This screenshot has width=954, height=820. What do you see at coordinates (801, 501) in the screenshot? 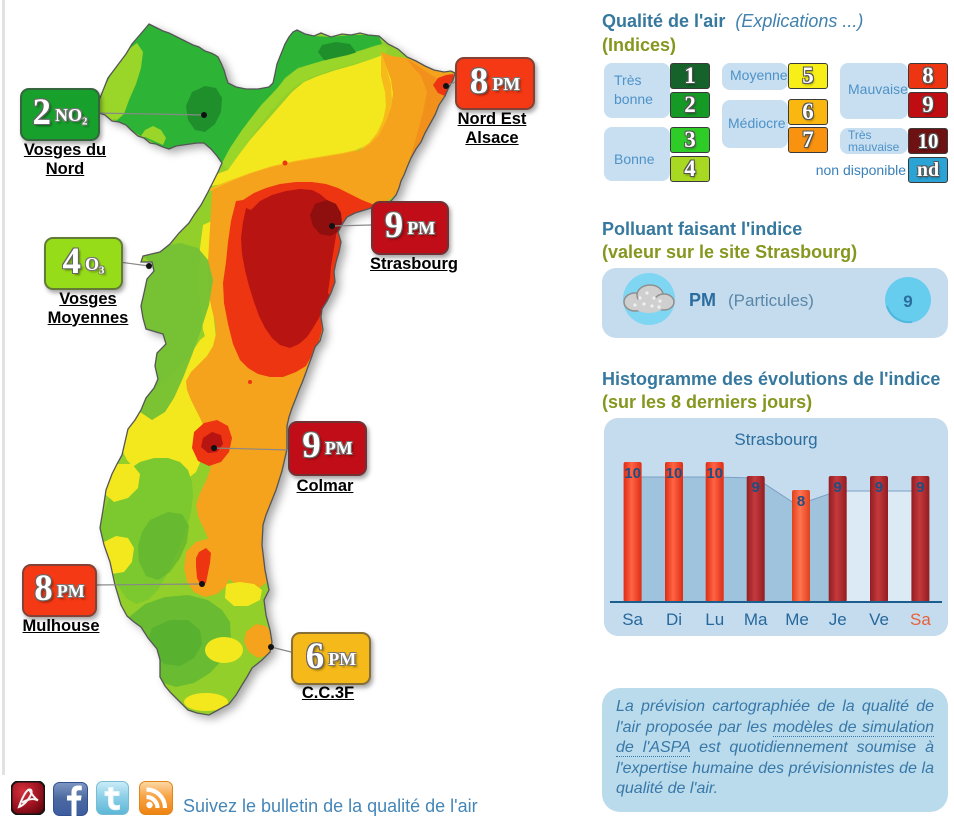
I see `svg-text: 8` at bounding box center [801, 501].